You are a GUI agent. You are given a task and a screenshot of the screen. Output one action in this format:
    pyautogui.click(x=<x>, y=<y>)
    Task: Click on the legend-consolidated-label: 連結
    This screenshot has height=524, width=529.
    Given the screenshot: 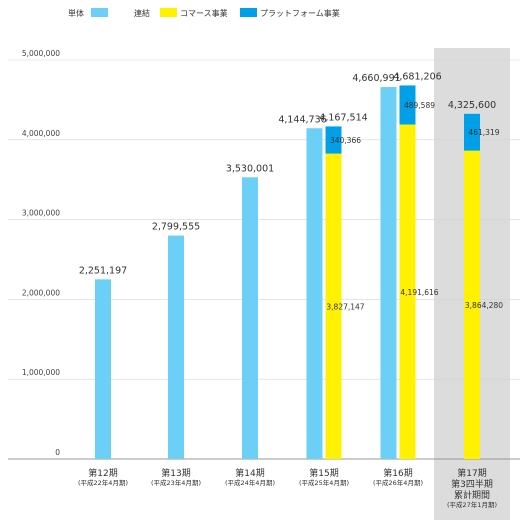 What is the action you would take?
    pyautogui.click(x=142, y=13)
    